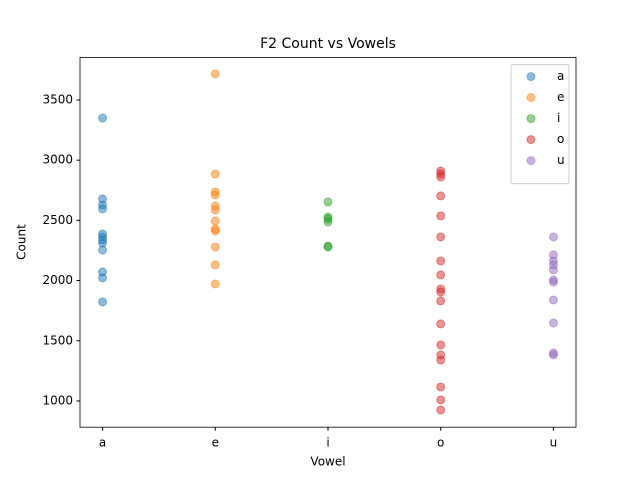 The width and height of the screenshot is (640, 480). Describe the element at coordinates (558, 118) in the screenshot. I see `legend-label: i` at that location.